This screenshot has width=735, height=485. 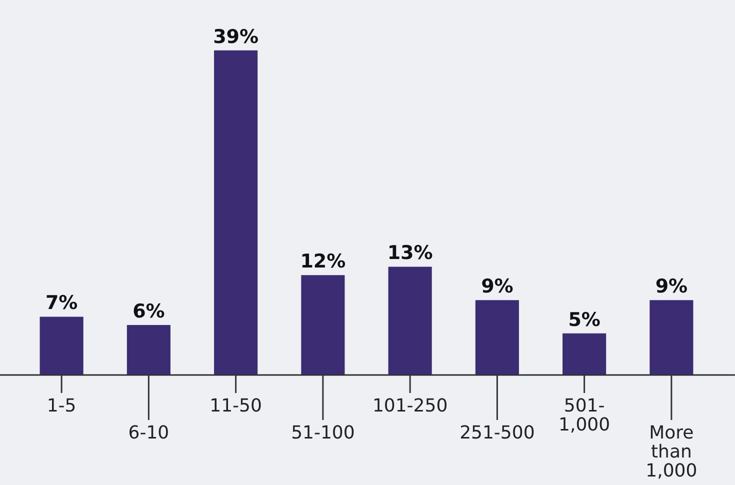 What do you see at coordinates (149, 433) in the screenshot?
I see `x-tick-label: 6-10` at bounding box center [149, 433].